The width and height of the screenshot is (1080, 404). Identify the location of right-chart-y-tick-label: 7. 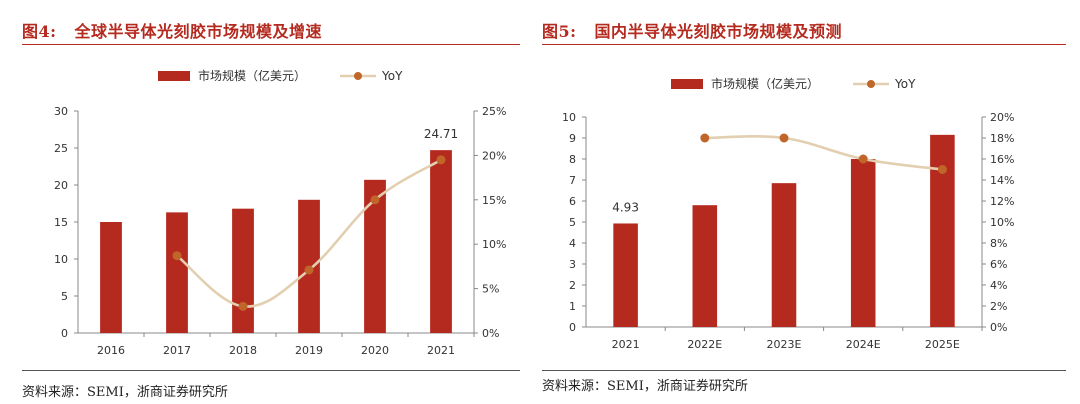
(572, 180).